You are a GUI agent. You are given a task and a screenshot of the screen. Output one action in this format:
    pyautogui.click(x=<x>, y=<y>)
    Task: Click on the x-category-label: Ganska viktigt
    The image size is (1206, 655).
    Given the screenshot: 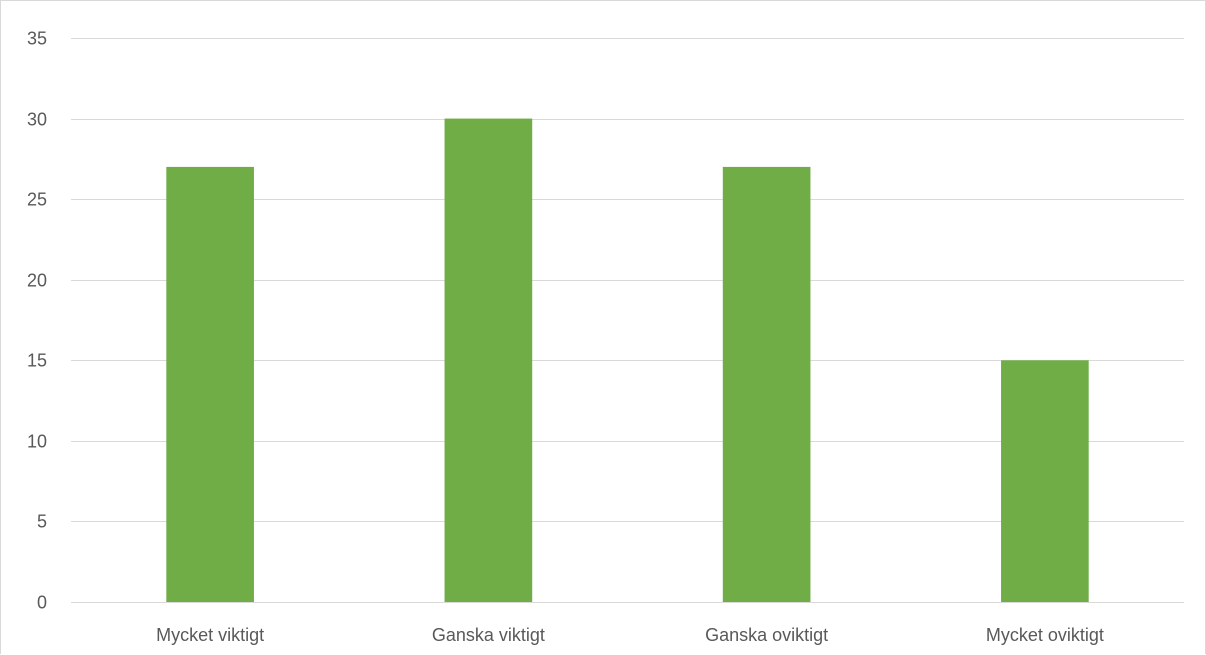 What is the action you would take?
    pyautogui.click(x=488, y=635)
    